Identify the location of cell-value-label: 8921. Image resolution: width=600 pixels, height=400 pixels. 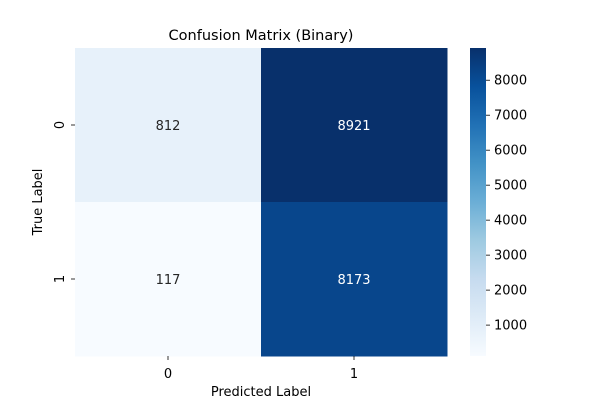
(353, 126).